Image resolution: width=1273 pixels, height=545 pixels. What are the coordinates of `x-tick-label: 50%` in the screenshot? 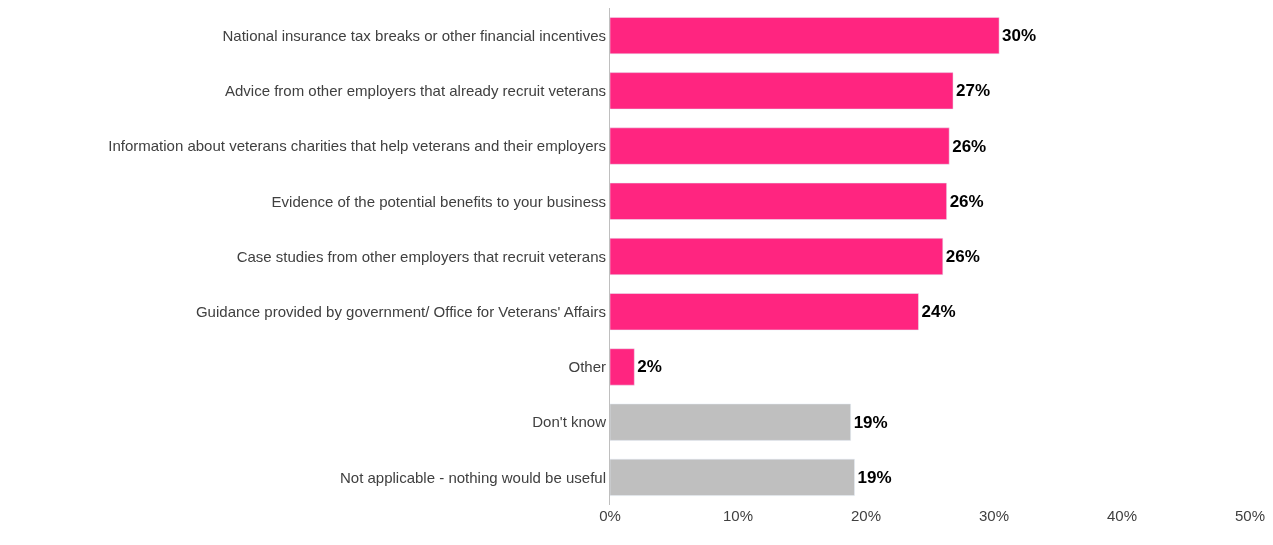 It's located at (1250, 515).